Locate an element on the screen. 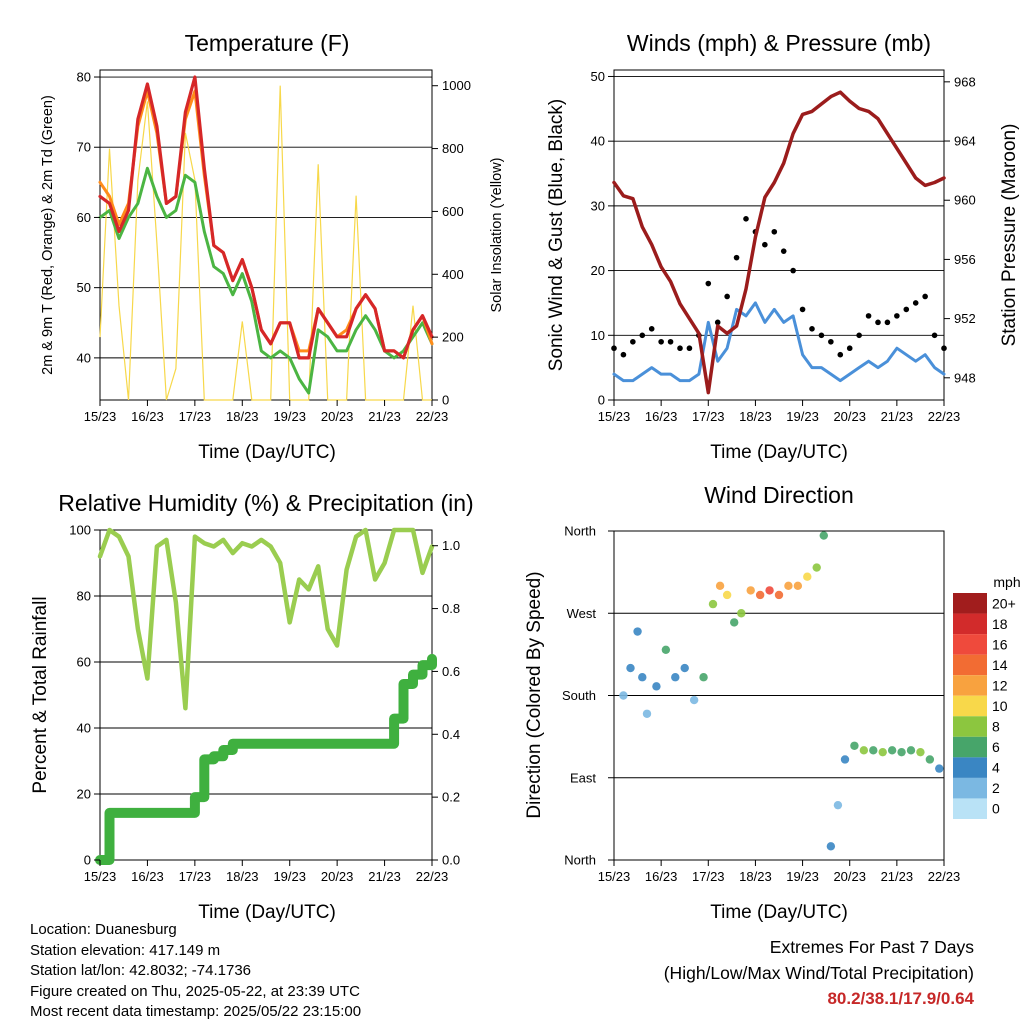  elevation-text: Station elevation: 417.149 m is located at coordinates (125, 950).